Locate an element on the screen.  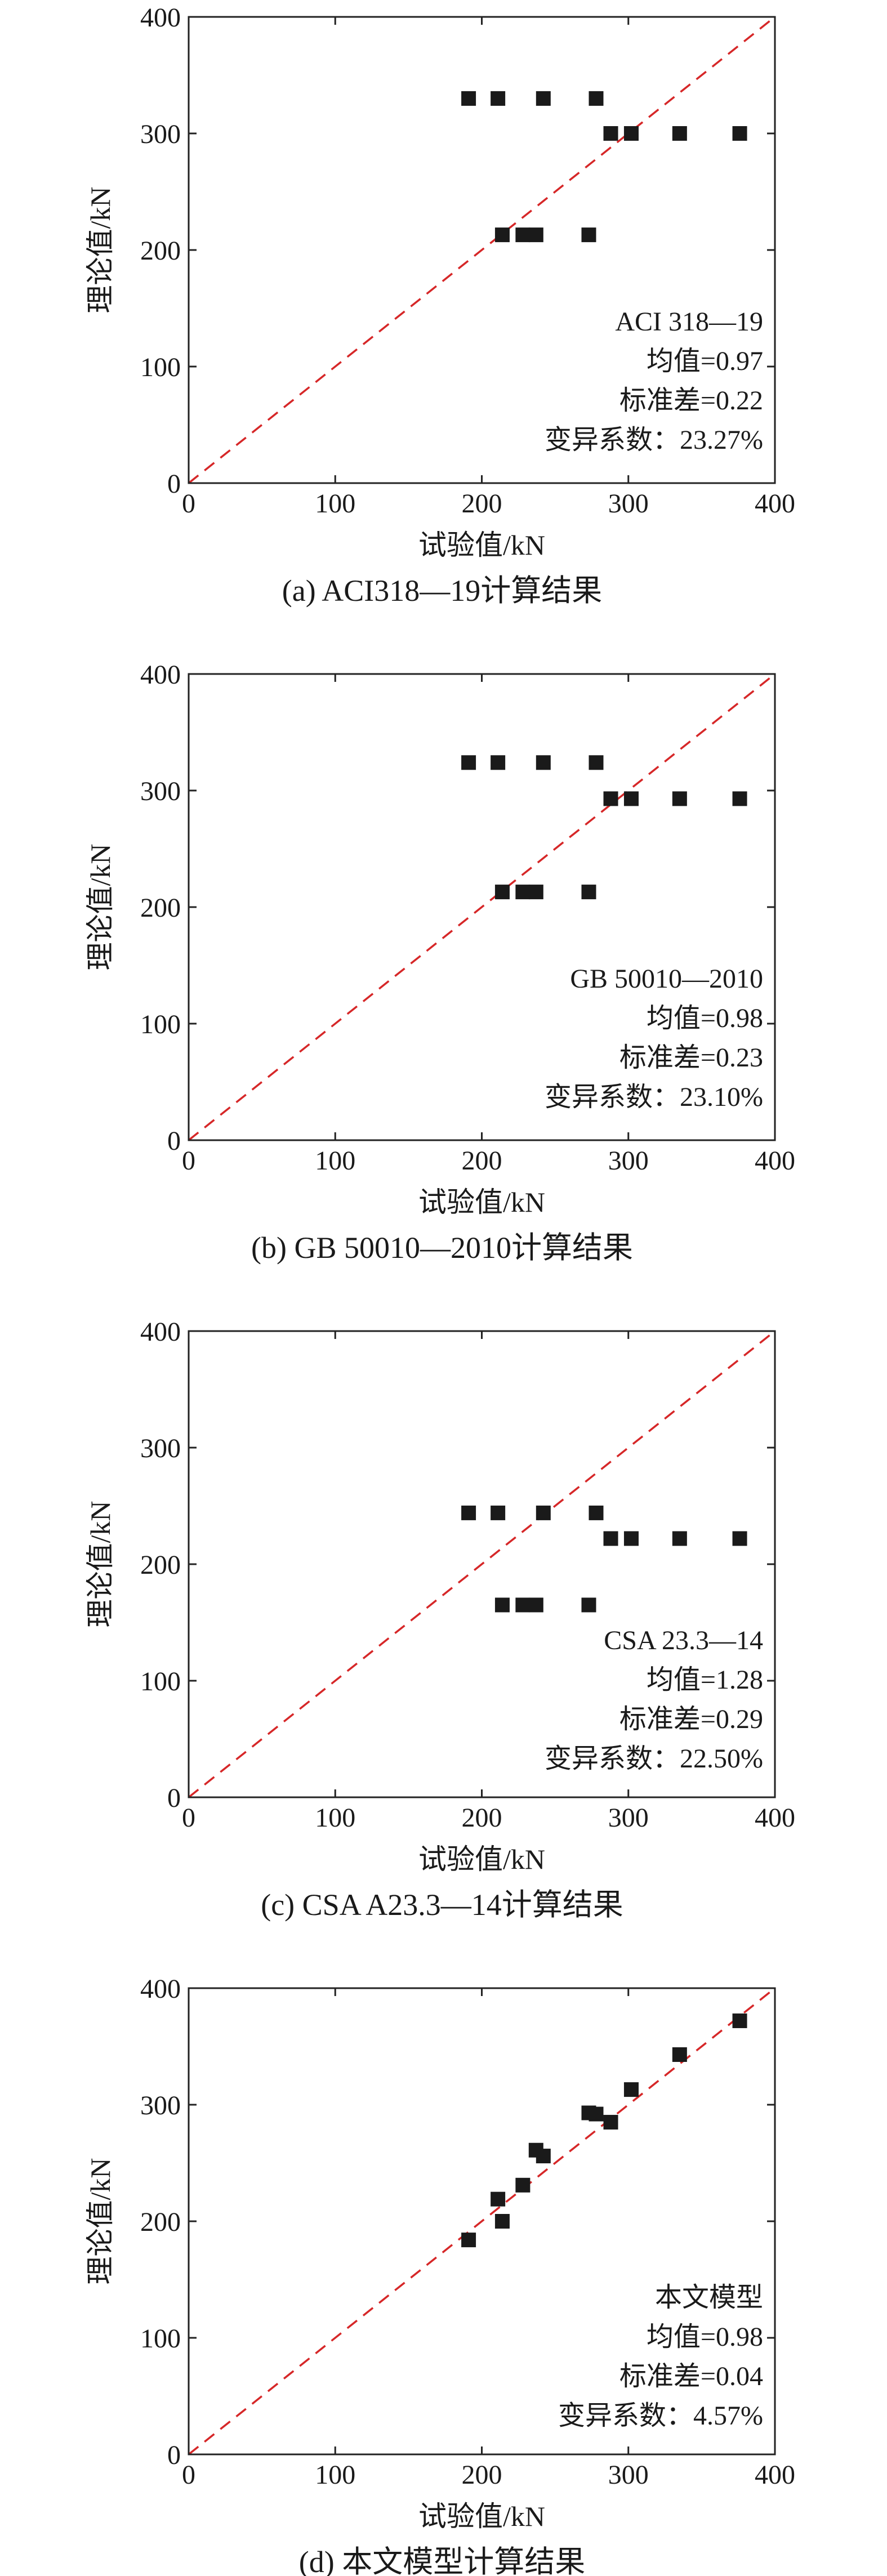
stats-annotation: 标准差=0.22 is located at coordinates (691, 401).